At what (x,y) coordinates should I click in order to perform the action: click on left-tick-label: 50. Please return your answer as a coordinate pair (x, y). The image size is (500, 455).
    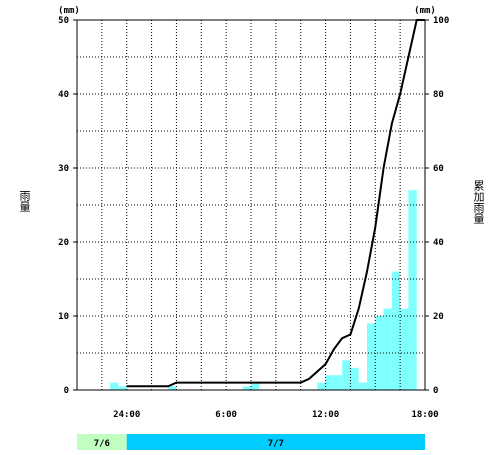
    Looking at the image, I should click on (63, 21).